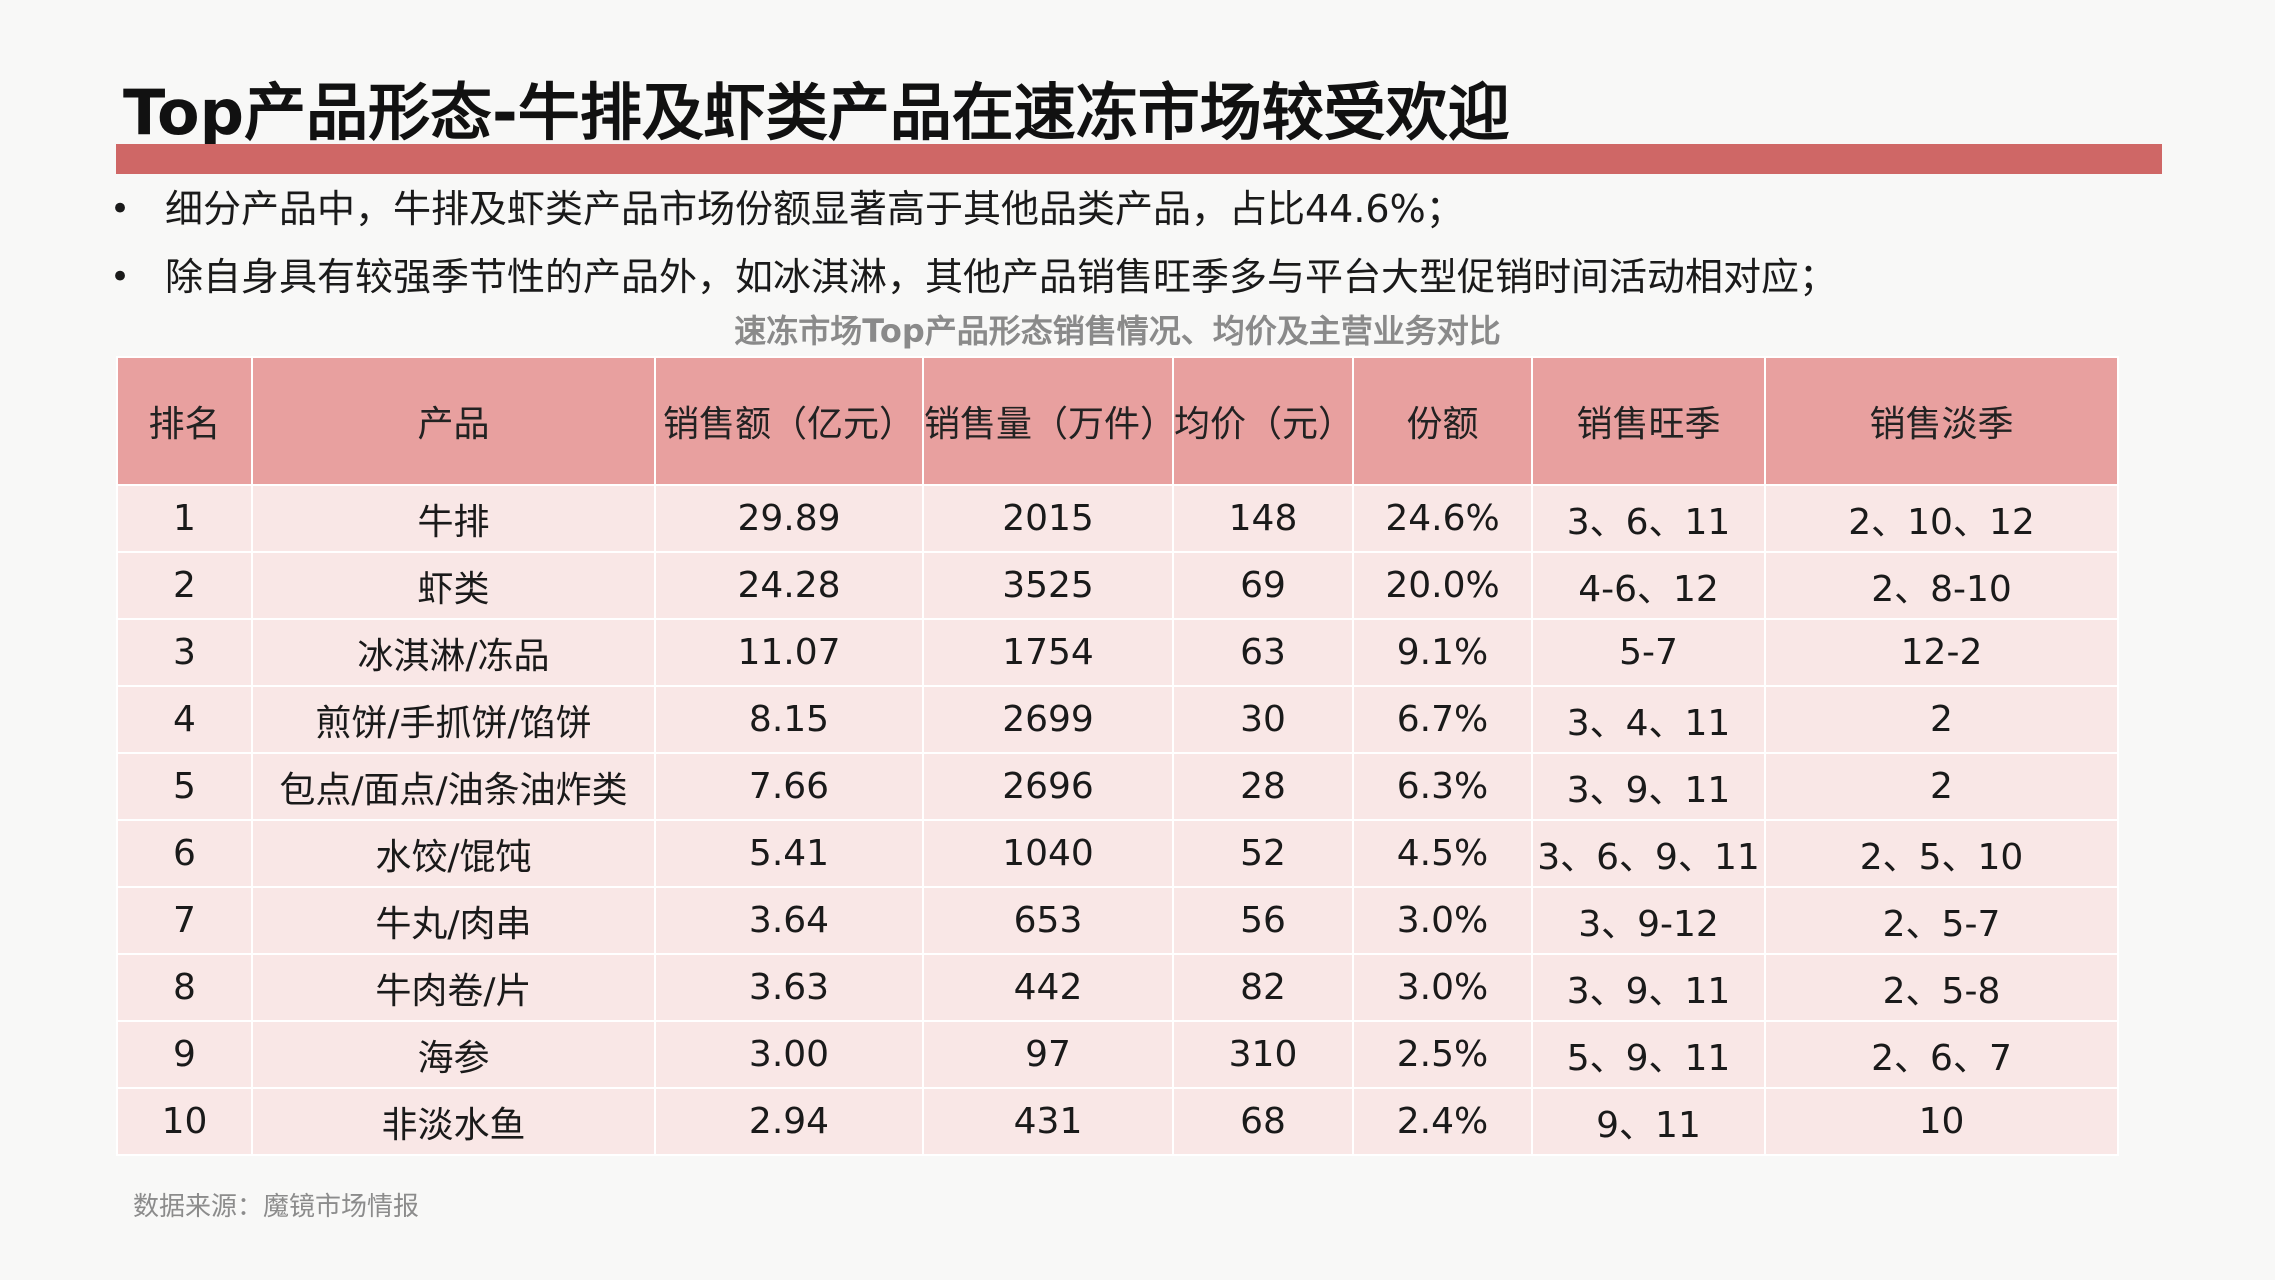 This screenshot has width=2275, height=1280. What do you see at coordinates (1941, 987) in the screenshot?
I see `table-cell: 2、5-8` at bounding box center [1941, 987].